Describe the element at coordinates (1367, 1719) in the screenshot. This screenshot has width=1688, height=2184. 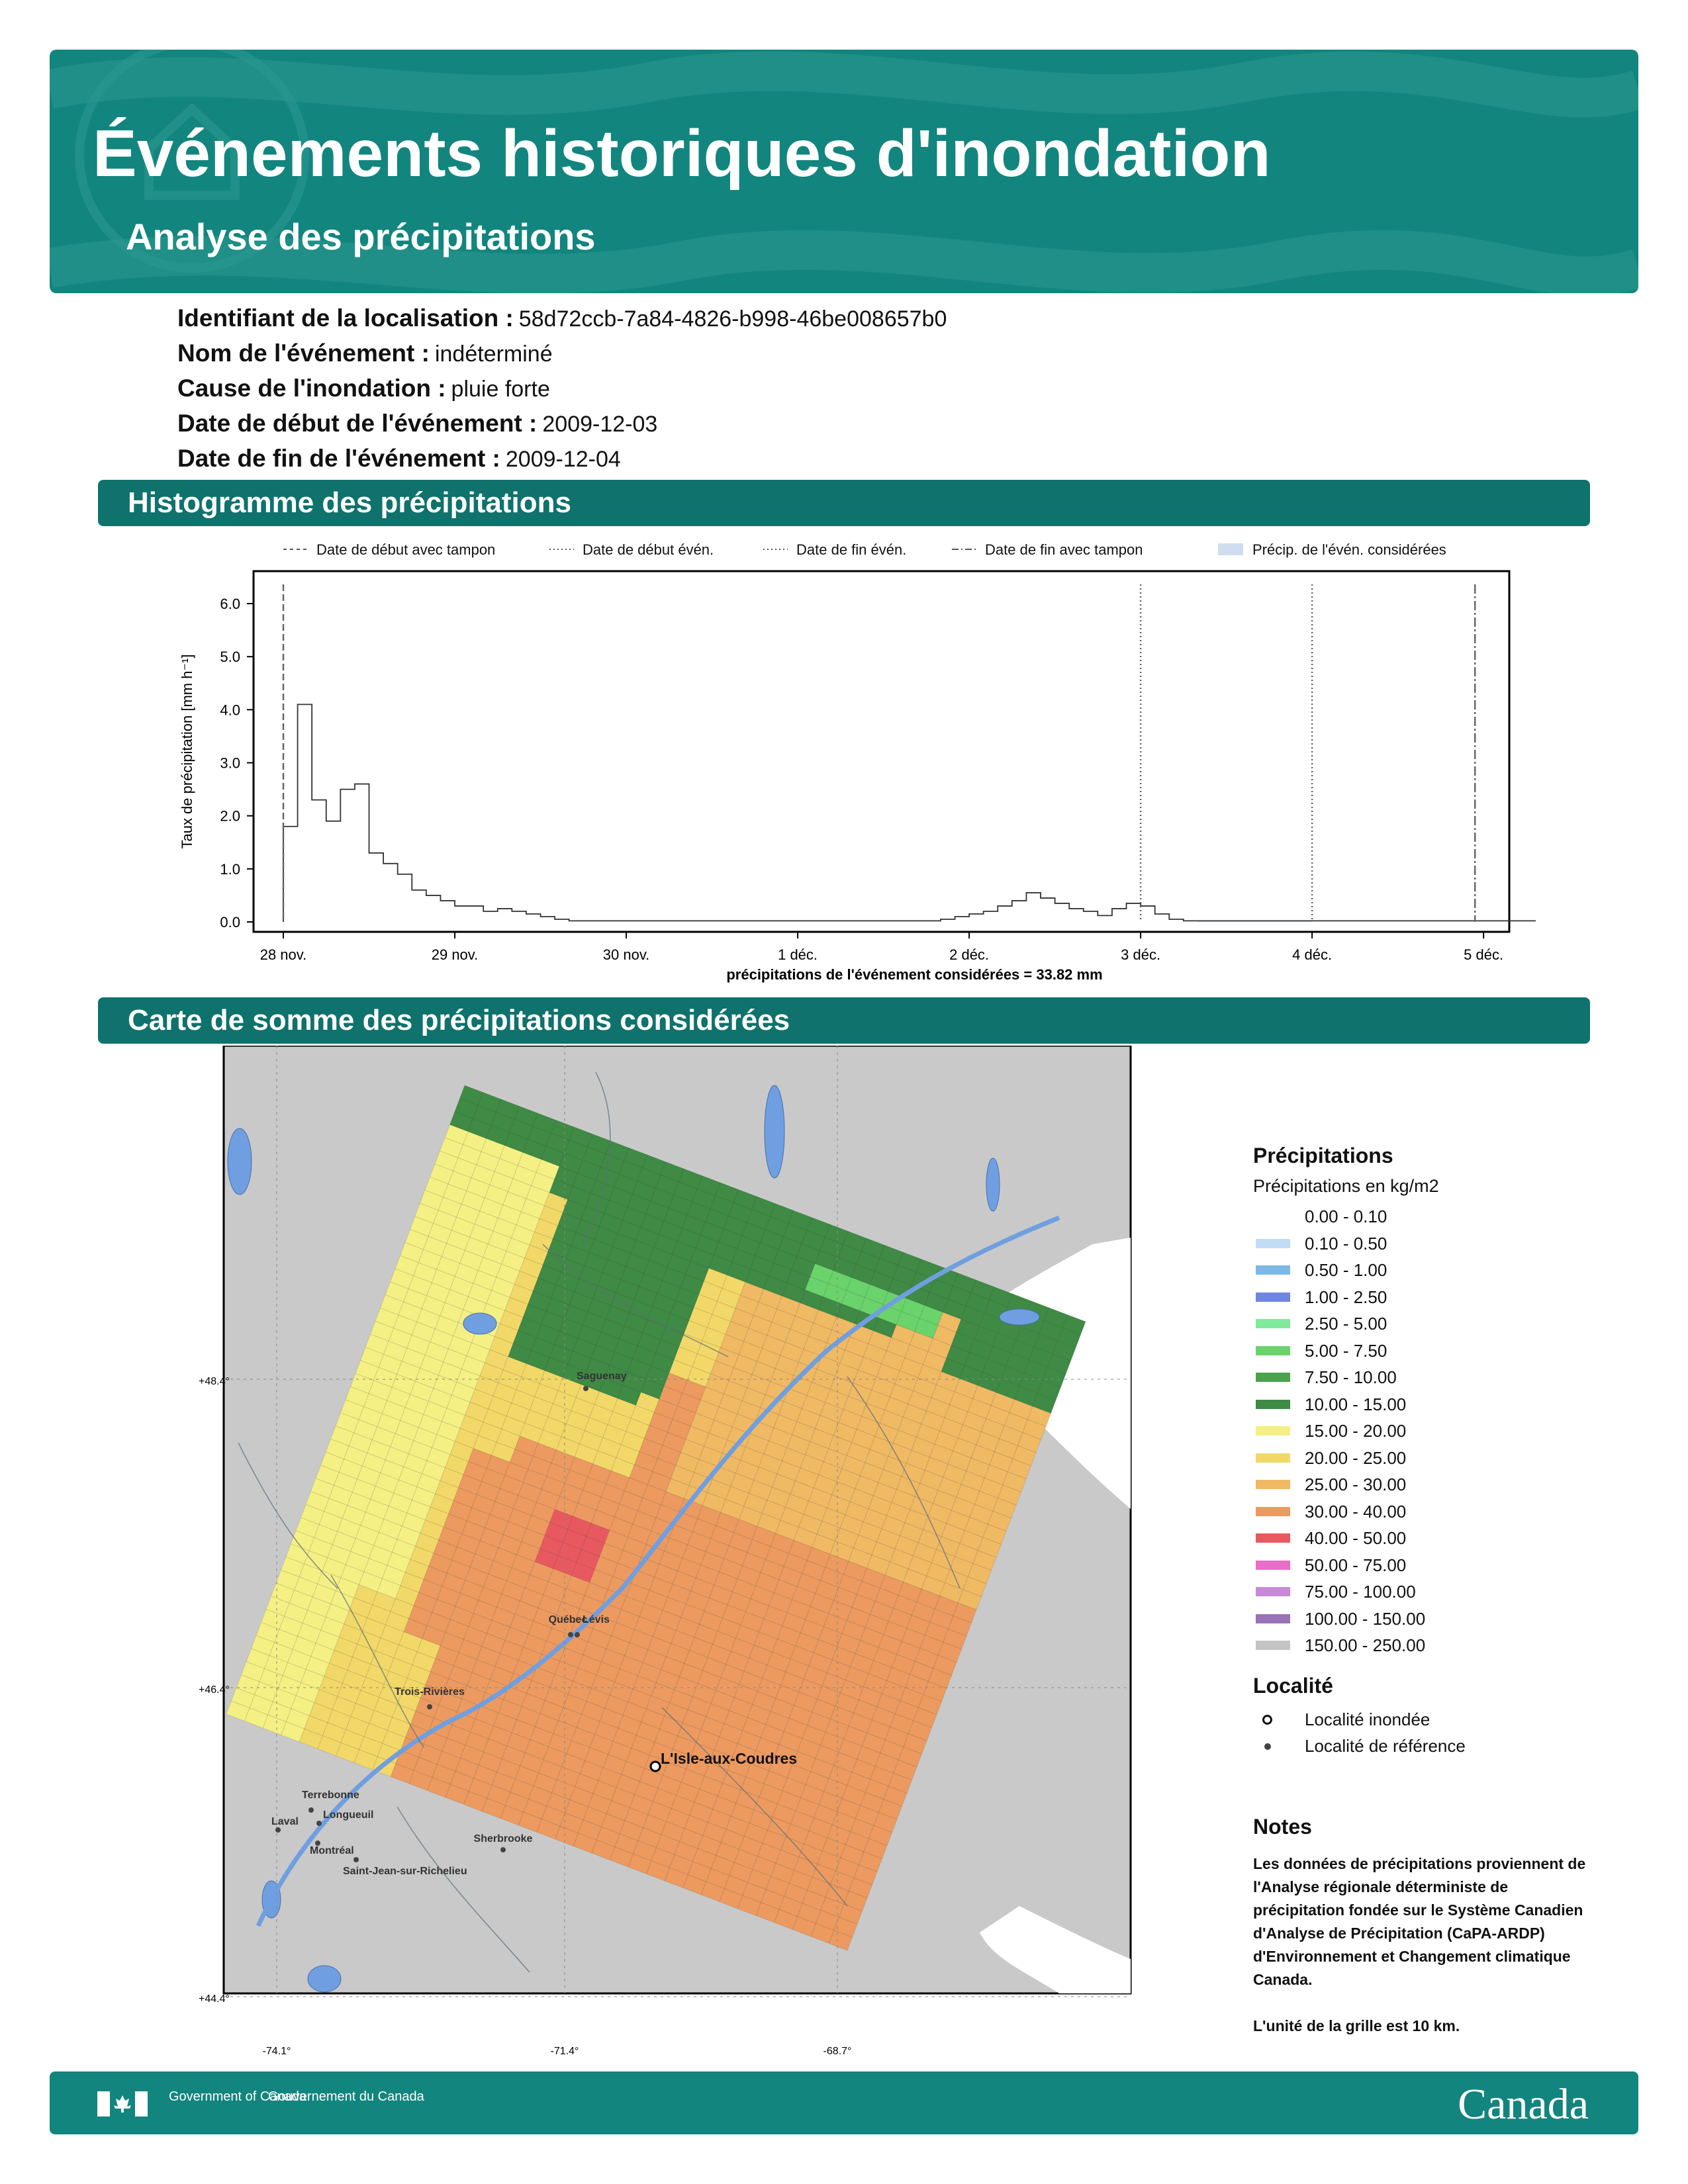
I see `legend-label: Localité inondée` at that location.